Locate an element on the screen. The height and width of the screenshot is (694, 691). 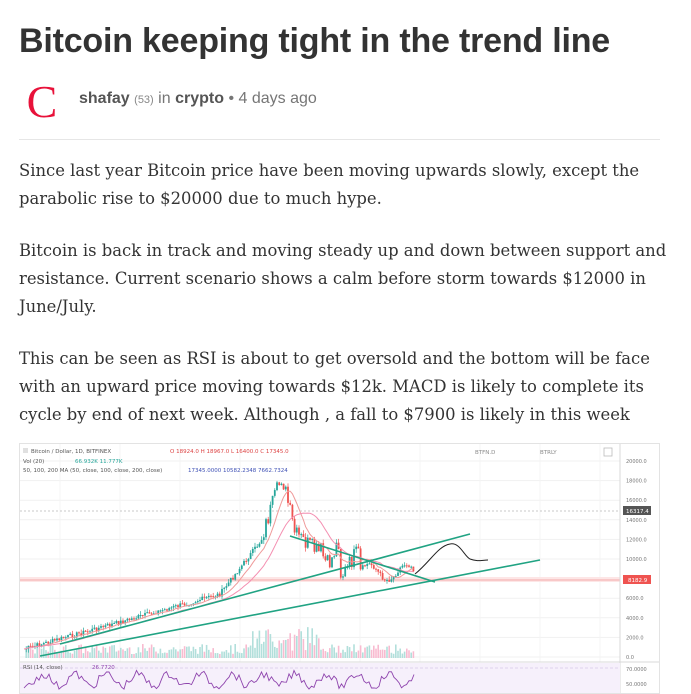
rsi-tick-70: 70.0000 is located at coordinates (636, 670).